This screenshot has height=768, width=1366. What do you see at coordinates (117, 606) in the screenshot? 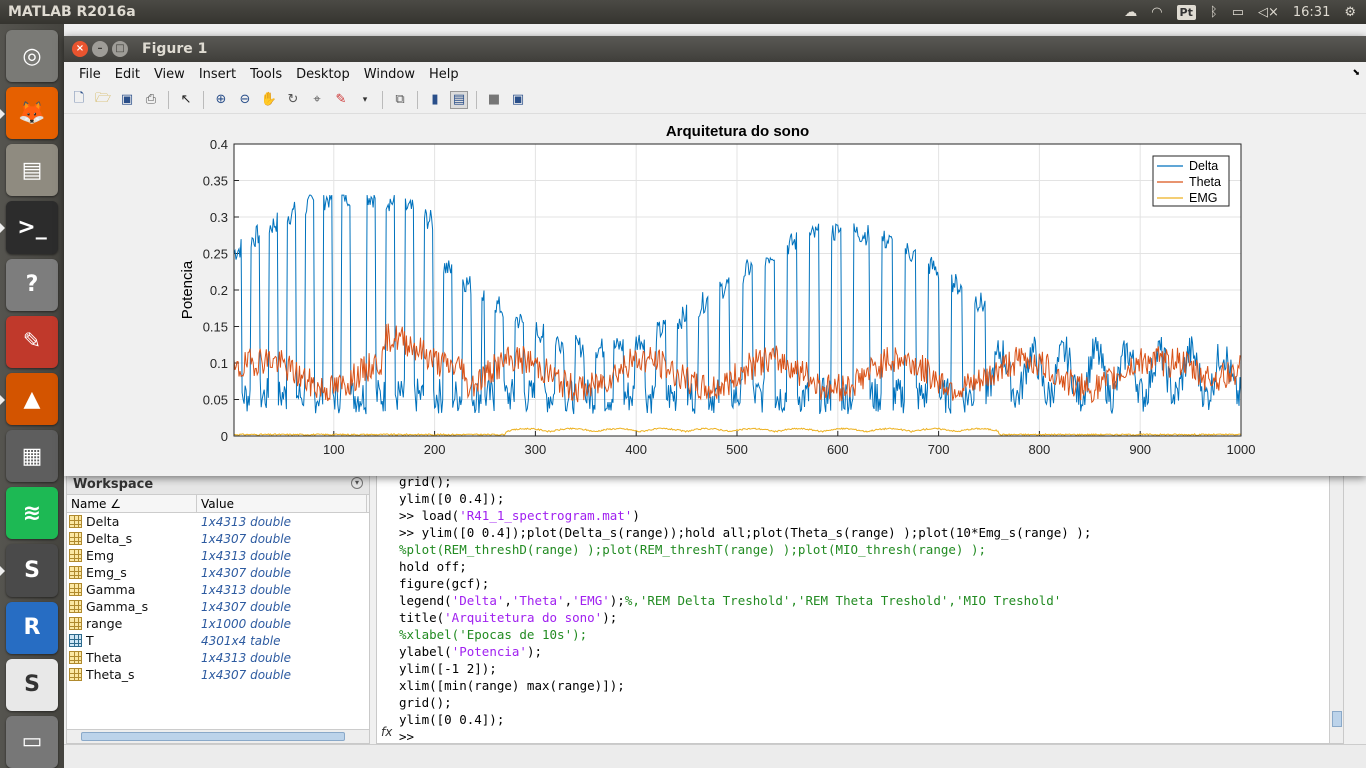
I see `variable-name: Gamma_s` at bounding box center [117, 606].